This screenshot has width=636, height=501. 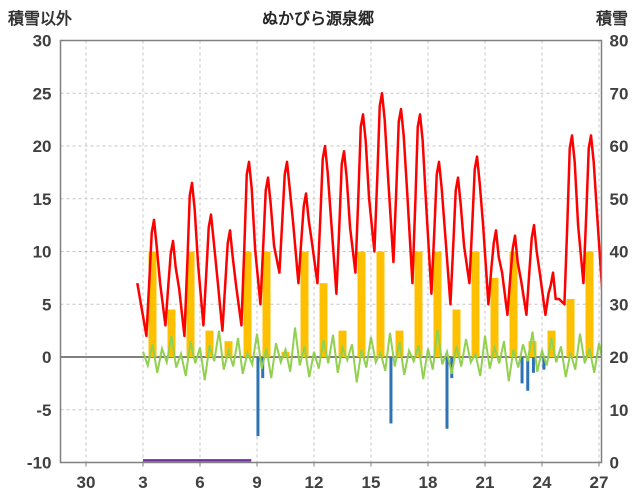 I want to click on green-line, so click(x=372, y=355).